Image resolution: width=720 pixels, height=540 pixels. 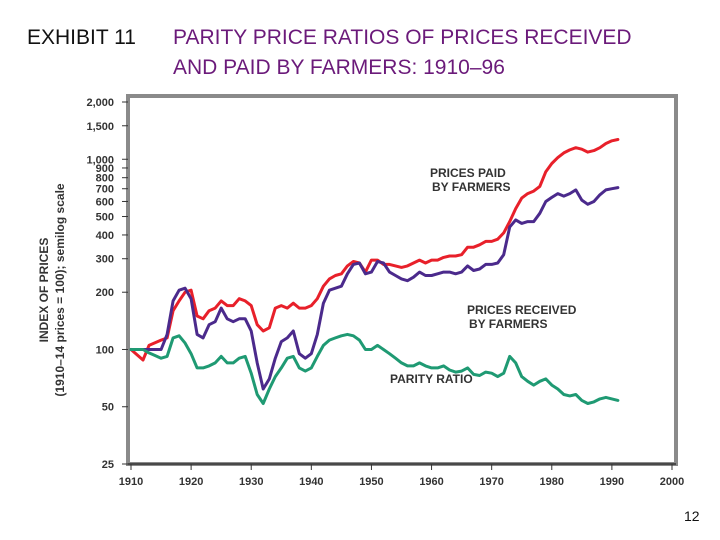 I want to click on parity-ratio-label: PARITY RATIO, so click(x=431, y=379).